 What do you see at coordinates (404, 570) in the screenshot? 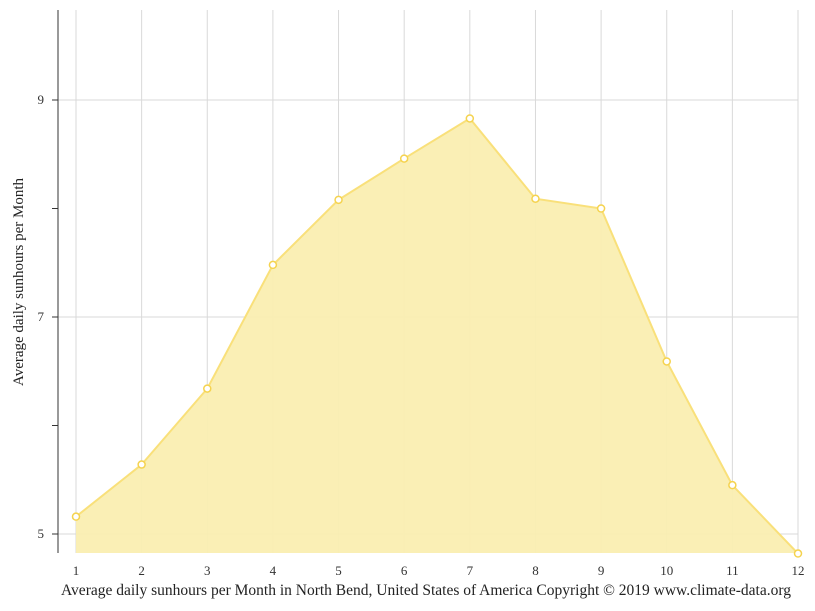
I see `x-tick-label: 6` at bounding box center [404, 570].